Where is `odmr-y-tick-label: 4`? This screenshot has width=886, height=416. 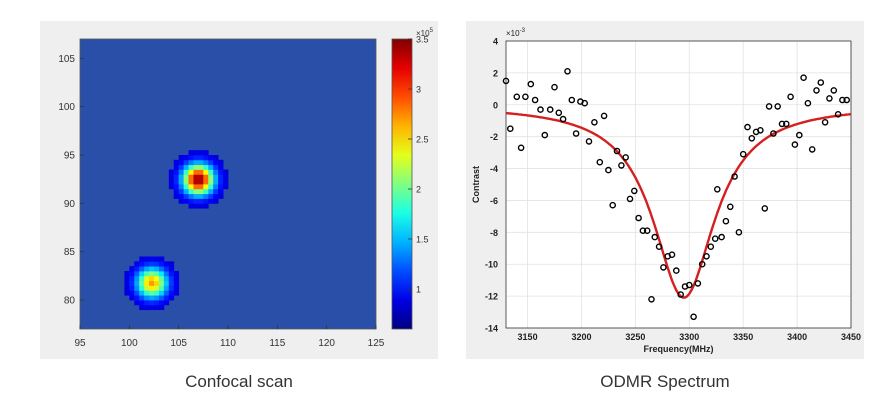 odmr-y-tick-label: 4 is located at coordinates (495, 42).